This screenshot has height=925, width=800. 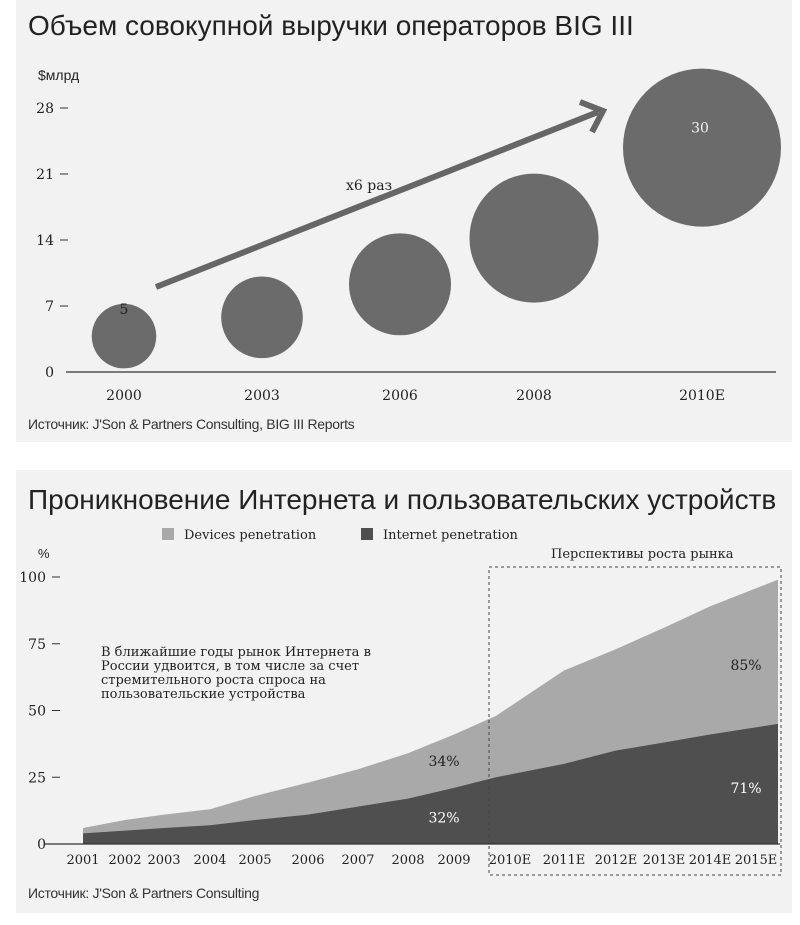 What do you see at coordinates (45, 175) in the screenshot?
I see `revenue-y-tick-label: 21` at bounding box center [45, 175].